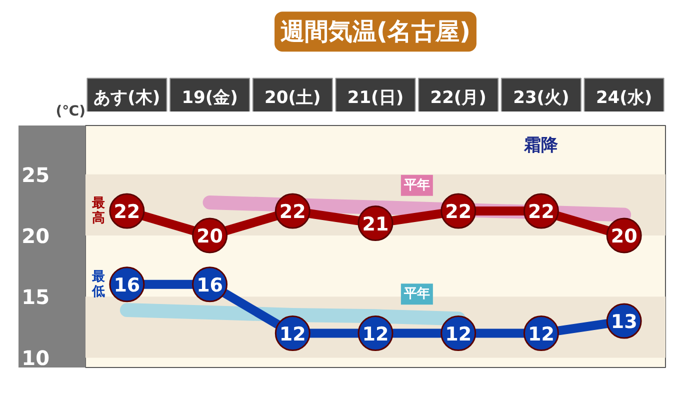 The width and height of the screenshot is (700, 393). I want to click on y-tick-label: 20, so click(36, 236).